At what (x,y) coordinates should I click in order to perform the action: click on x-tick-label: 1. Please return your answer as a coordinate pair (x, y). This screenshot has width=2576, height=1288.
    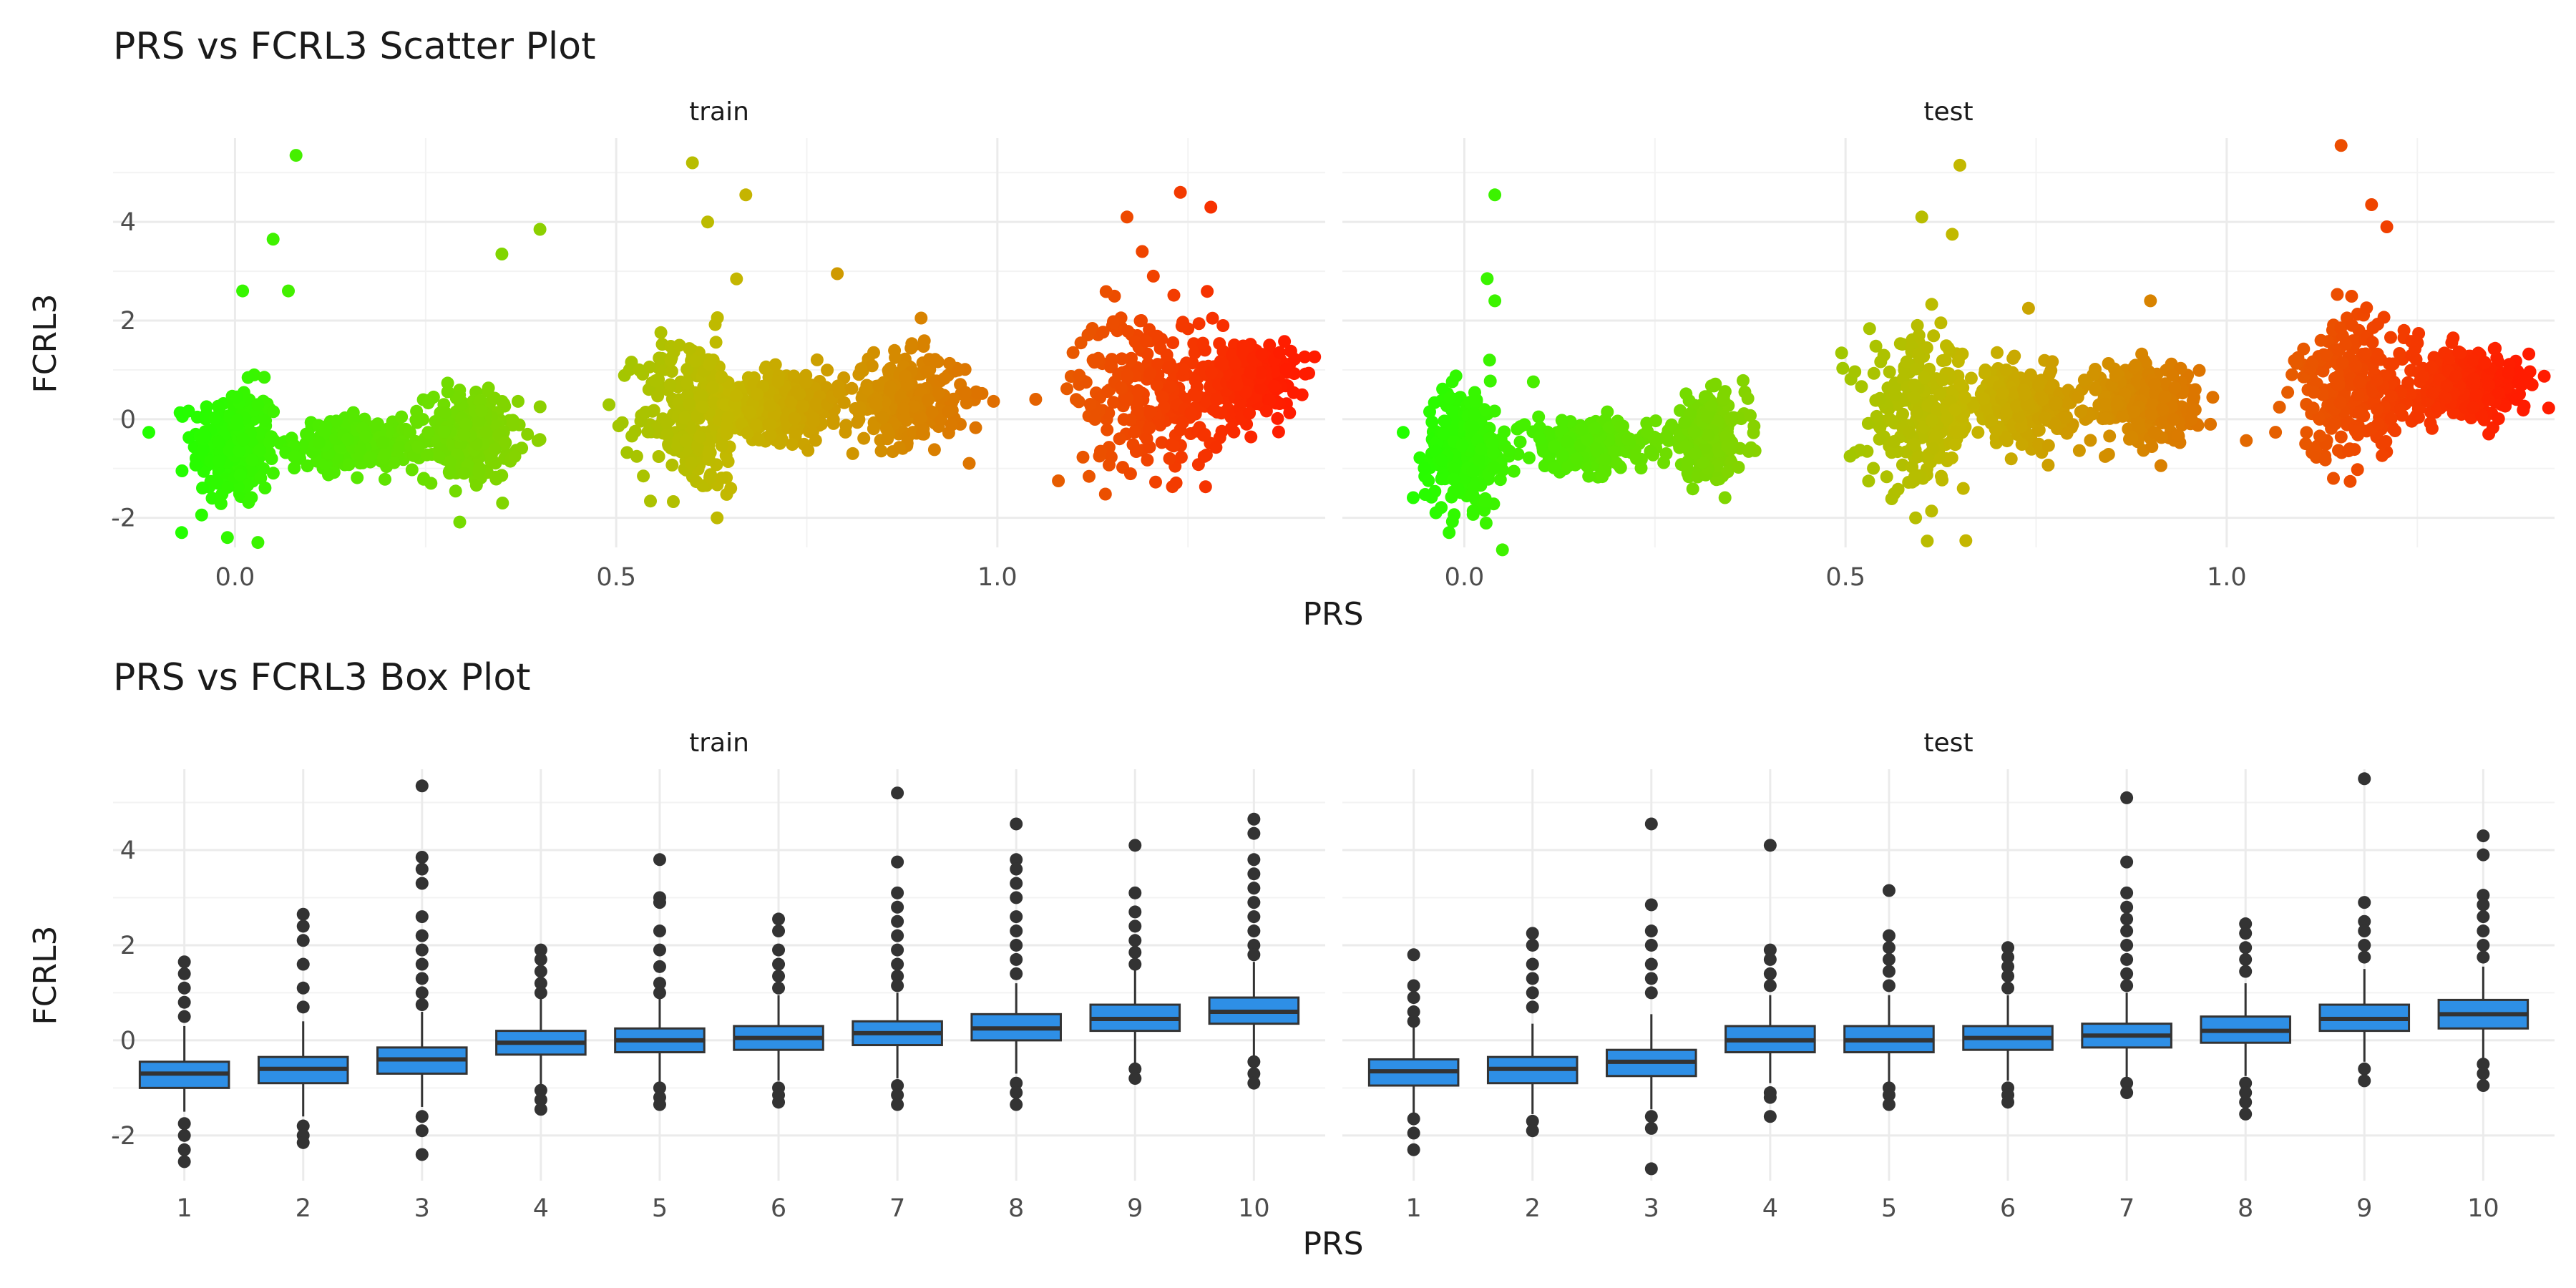
    Looking at the image, I should click on (184, 1208).